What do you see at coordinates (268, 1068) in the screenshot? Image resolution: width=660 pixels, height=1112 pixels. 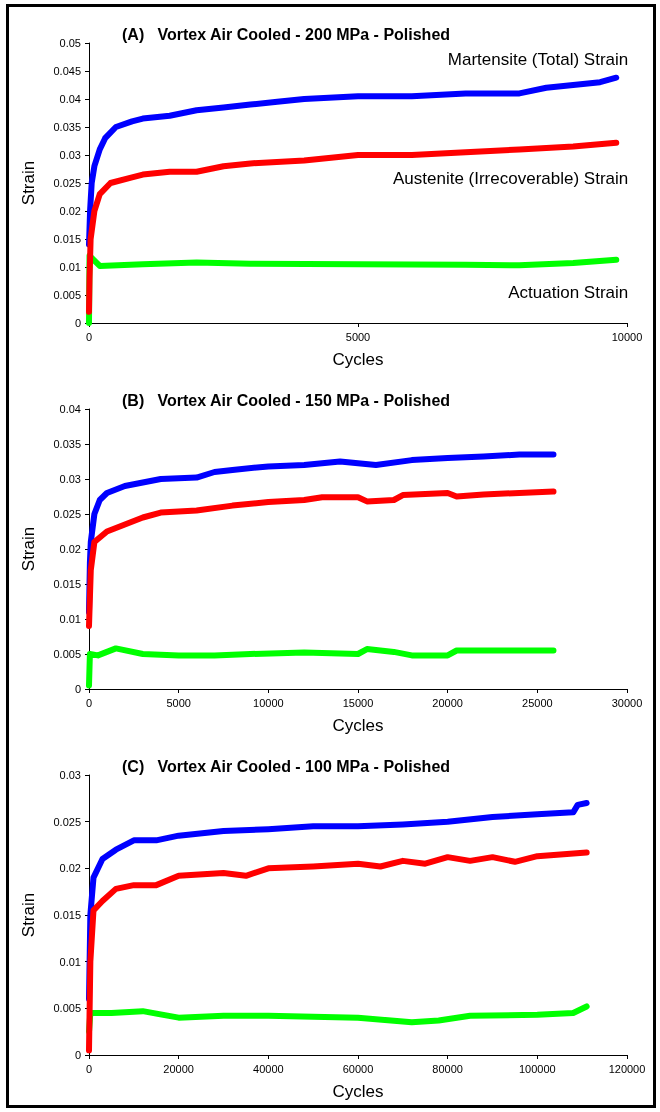 I see `x-tick-label: 40000` at bounding box center [268, 1068].